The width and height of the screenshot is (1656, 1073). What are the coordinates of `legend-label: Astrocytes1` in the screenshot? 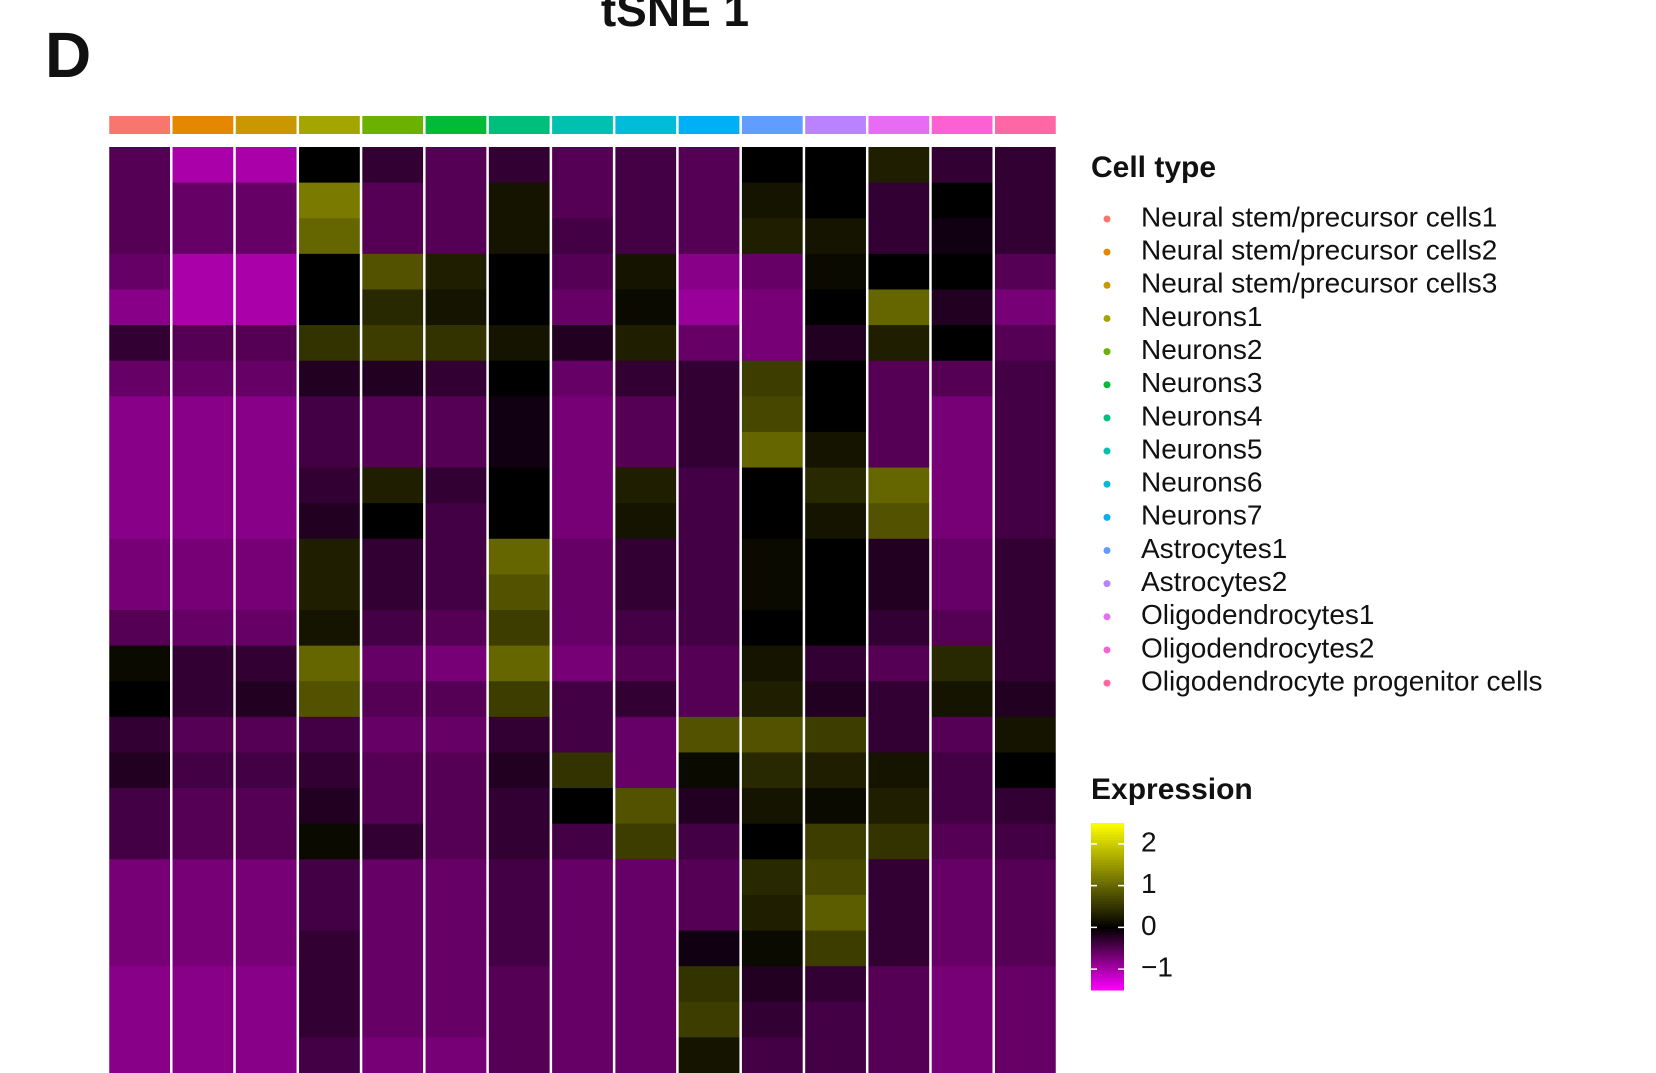 It's located at (1214, 548).